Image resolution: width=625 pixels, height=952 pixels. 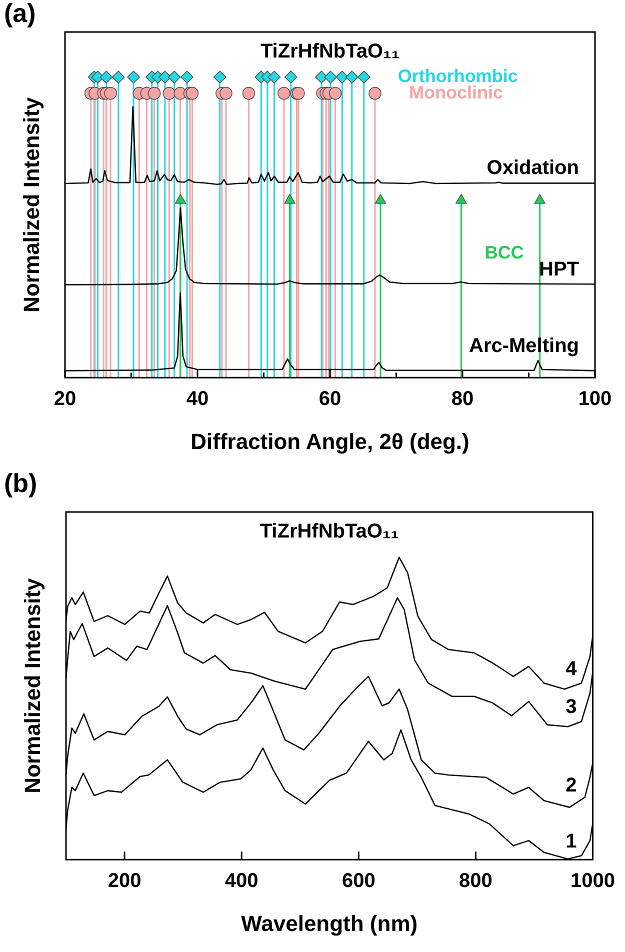 What do you see at coordinates (475, 881) in the screenshot?
I see `x-tick-label: 800` at bounding box center [475, 881].